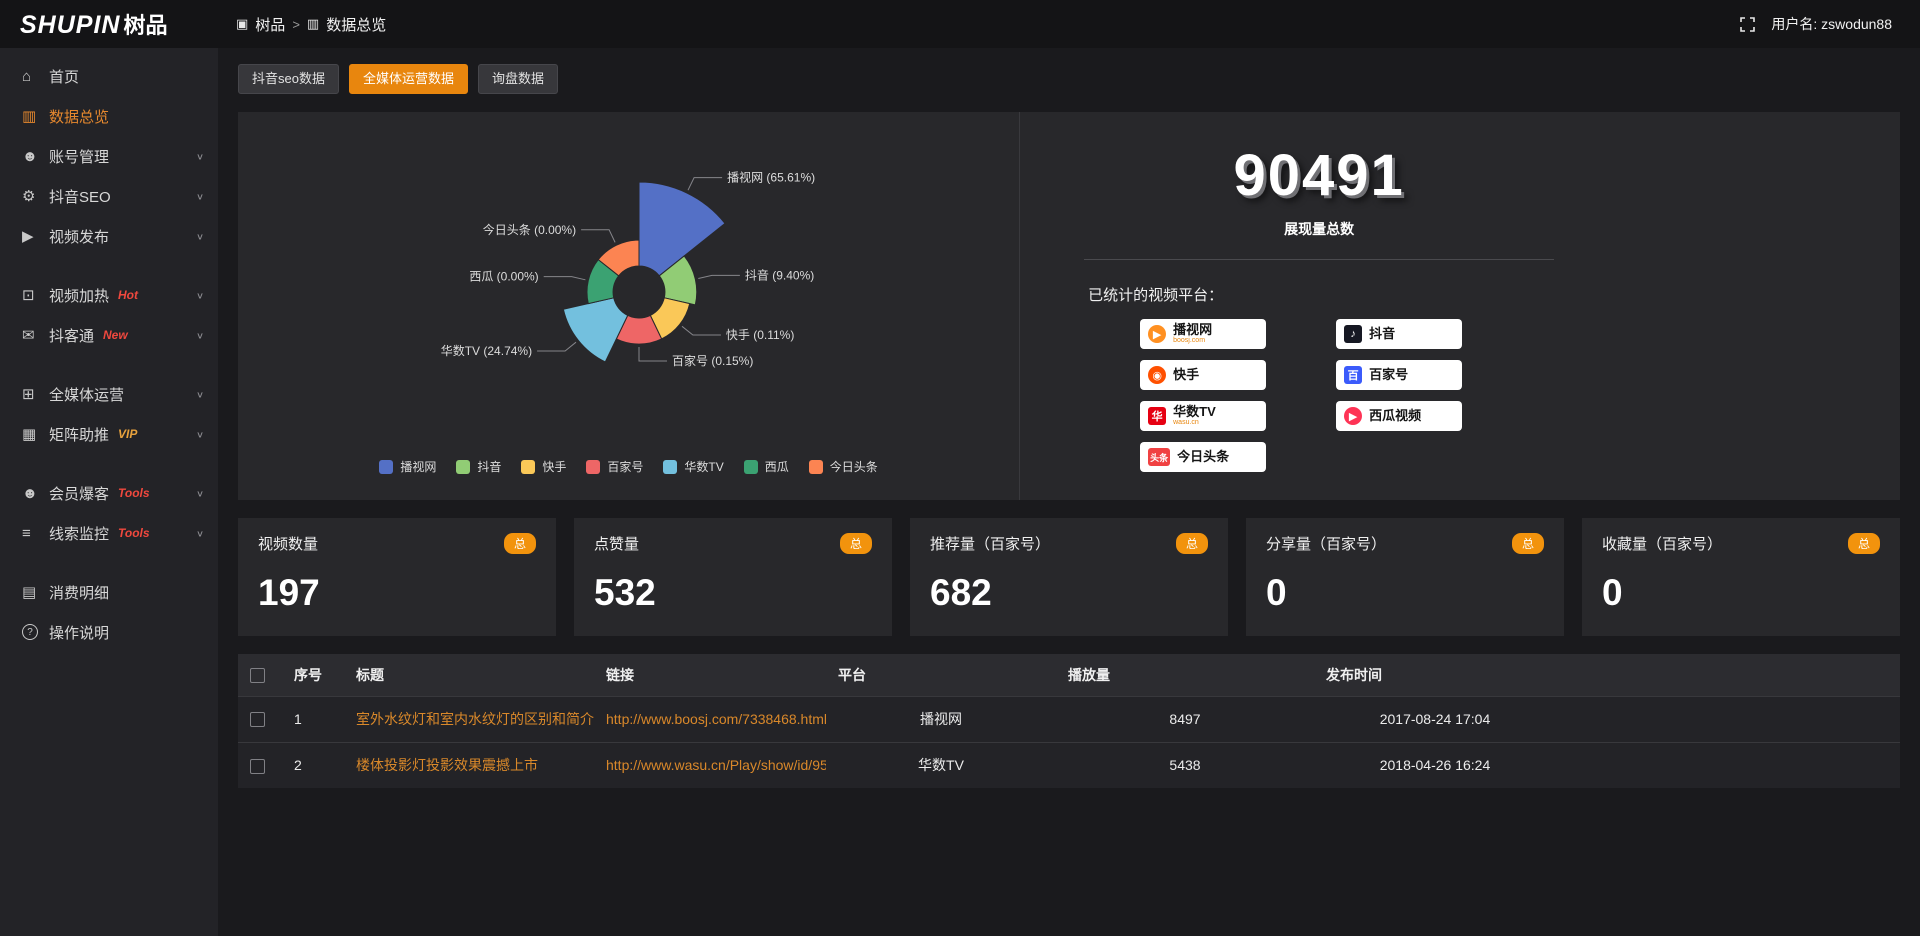 Image resolution: width=1920 pixels, height=936 pixels. I want to click on row-spacer, so click(1728, 764).